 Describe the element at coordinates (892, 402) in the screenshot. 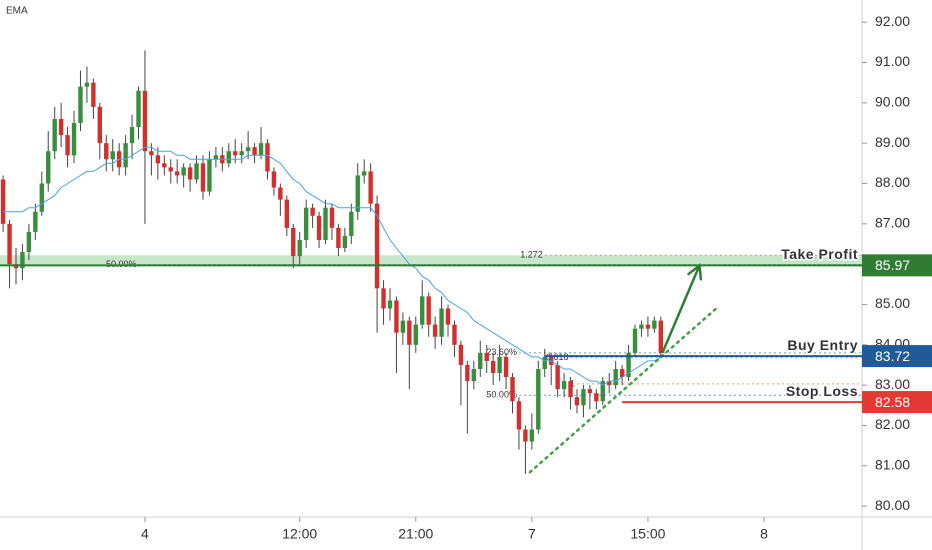

I see `level-price: 82.58` at that location.